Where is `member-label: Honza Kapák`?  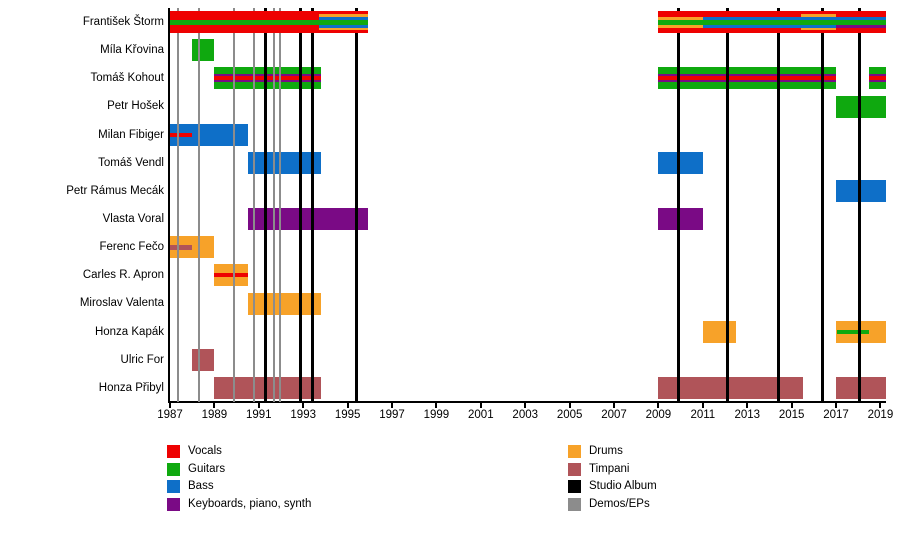
member-label: Honza Kapák is located at coordinates (129, 331).